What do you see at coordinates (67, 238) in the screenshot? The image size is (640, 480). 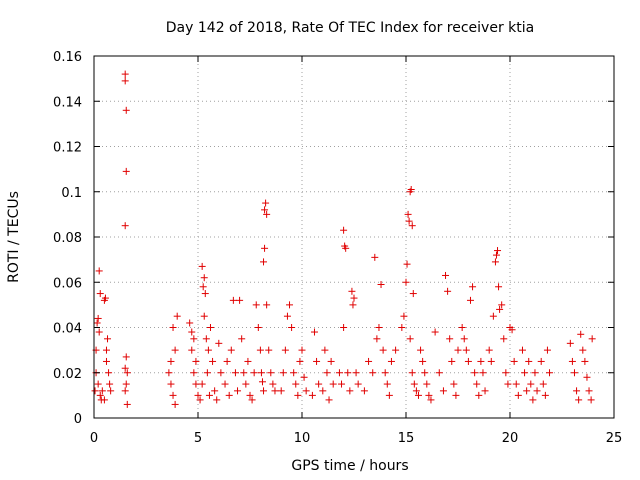 I see `y-tick-labels: 0 0.02 0.04 0.06 0.08 0.1 0.12 0.14 0.16` at bounding box center [67, 238].